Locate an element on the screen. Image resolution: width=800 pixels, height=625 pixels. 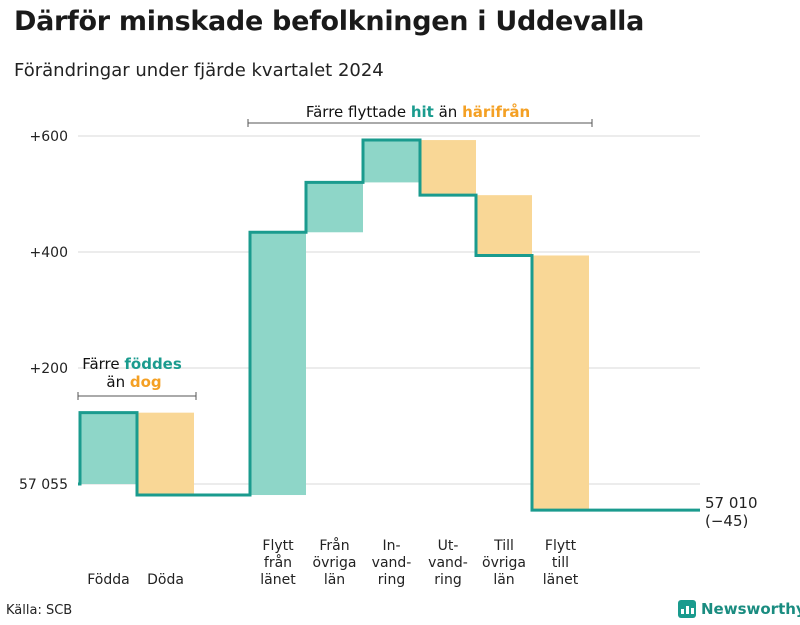
annotation-births-deaths-line2: än dog is located at coordinates (133, 382).